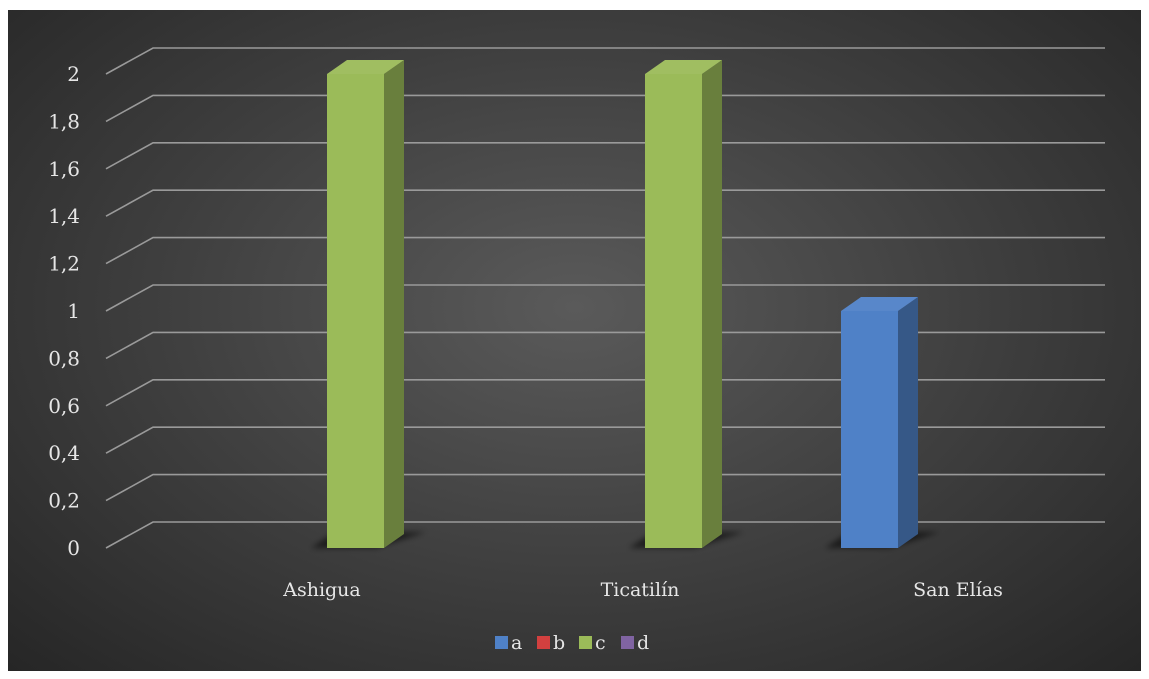  Describe the element at coordinates (64, 453) in the screenshot. I see `y-tick-label: 0,4` at that location.